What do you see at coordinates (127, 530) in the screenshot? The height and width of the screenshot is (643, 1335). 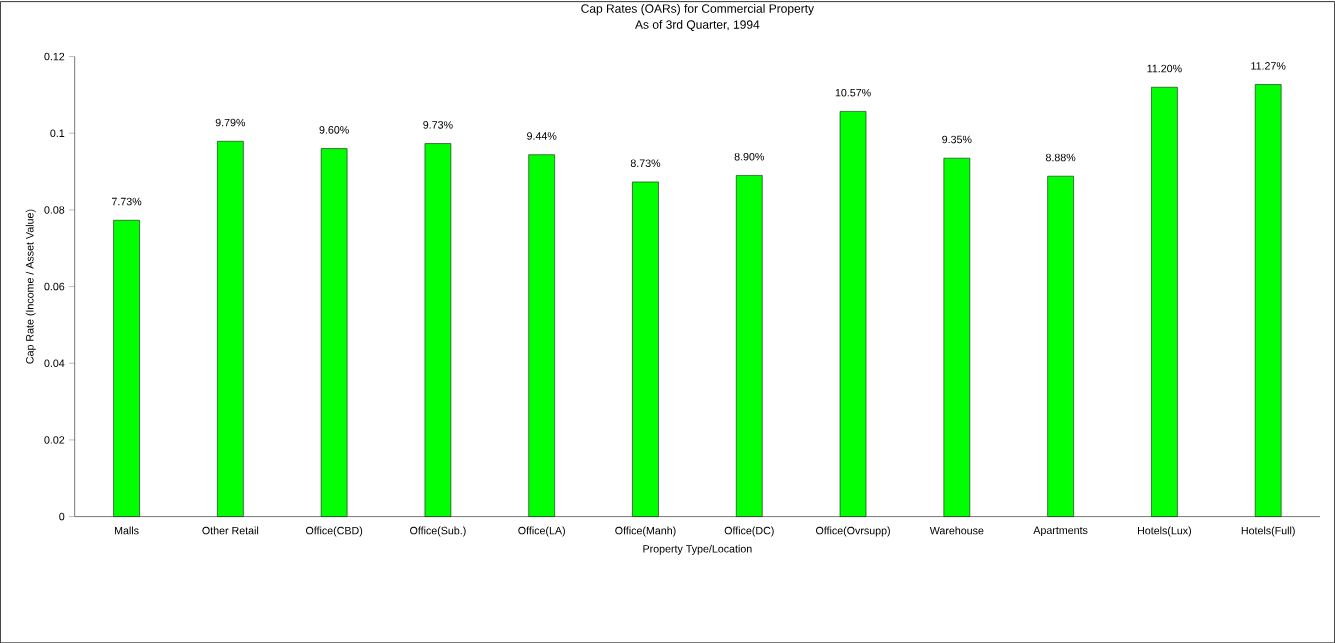 I see `x-tick-label: Malls` at bounding box center [127, 530].